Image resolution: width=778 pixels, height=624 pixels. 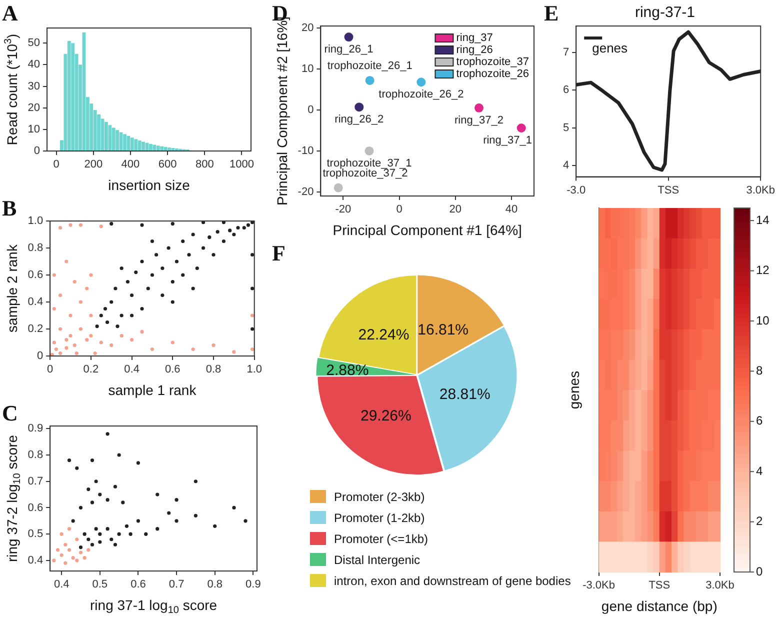 I want to click on text: E, so click(x=551, y=13).